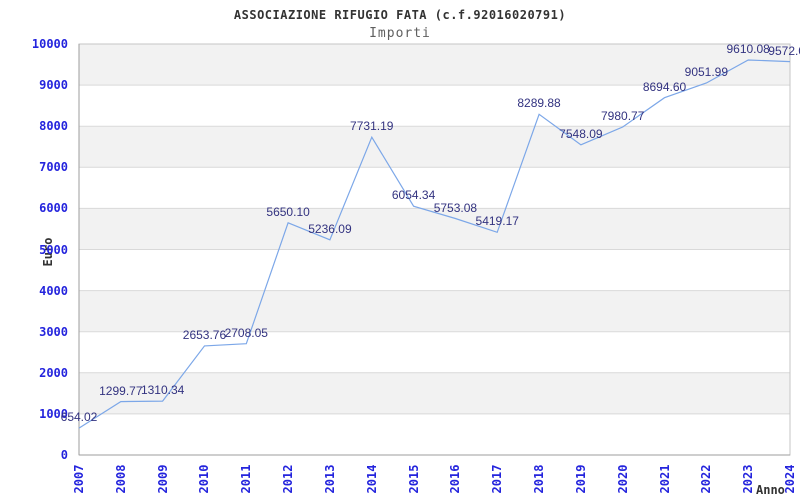 This screenshot has height=500, width=800. What do you see at coordinates (53, 167) in the screenshot?
I see `y-tick-label: 7000` at bounding box center [53, 167].